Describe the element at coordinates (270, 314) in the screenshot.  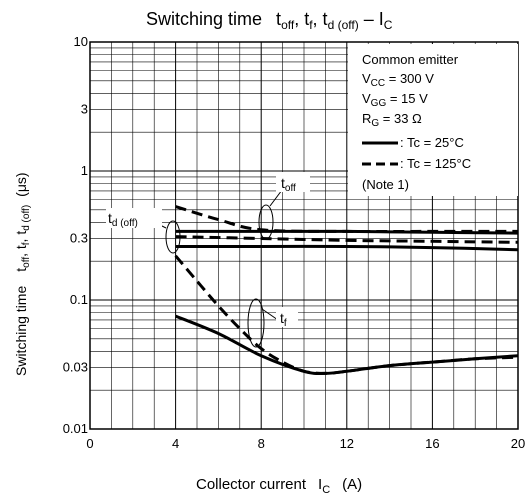
I see `tf-leader` at that location.